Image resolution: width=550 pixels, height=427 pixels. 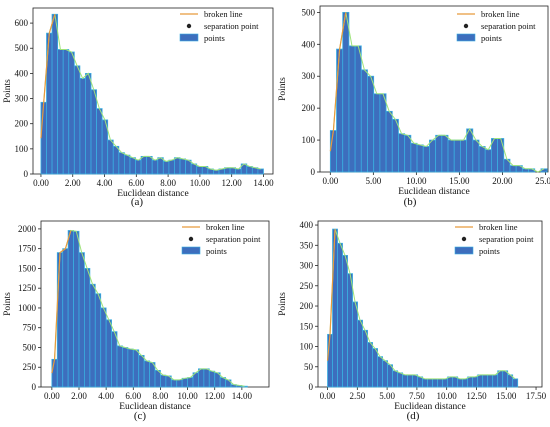 I want to click on chart-a-caption: (a), so click(x=137, y=202).